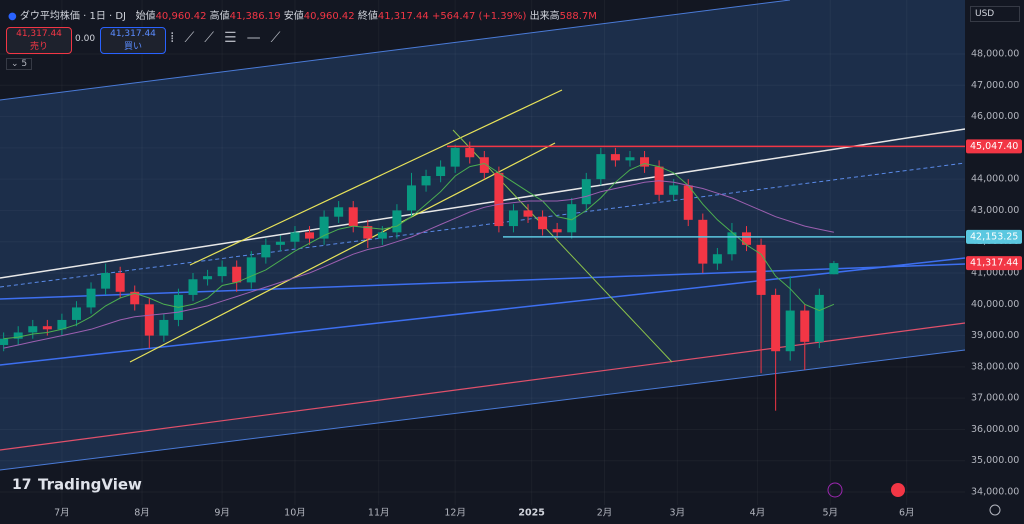 The image size is (1024, 524). Describe the element at coordinates (255, 16) in the screenshot. I see `ohlc-value: 41,386.19` at that location.